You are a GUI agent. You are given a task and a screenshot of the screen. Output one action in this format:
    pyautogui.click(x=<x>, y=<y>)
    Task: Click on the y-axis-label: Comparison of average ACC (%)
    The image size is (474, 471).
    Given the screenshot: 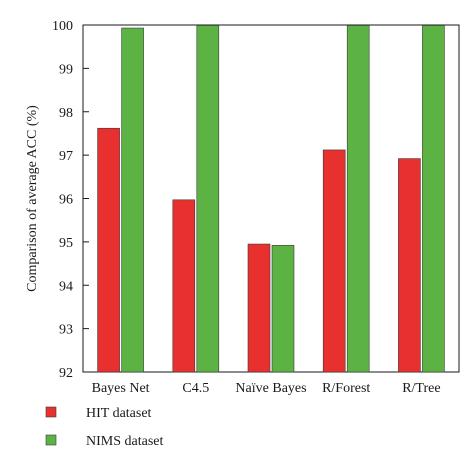 What is the action you would take?
    pyautogui.click(x=32, y=198)
    